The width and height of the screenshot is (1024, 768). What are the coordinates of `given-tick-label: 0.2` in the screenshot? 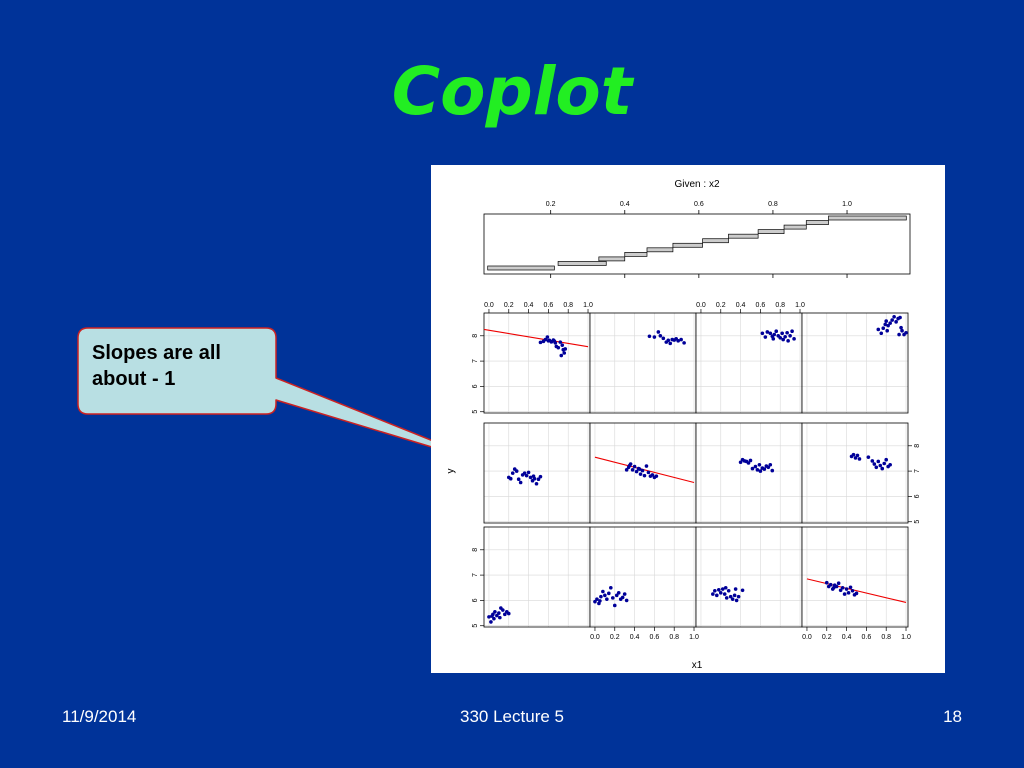 It's located at (551, 204).